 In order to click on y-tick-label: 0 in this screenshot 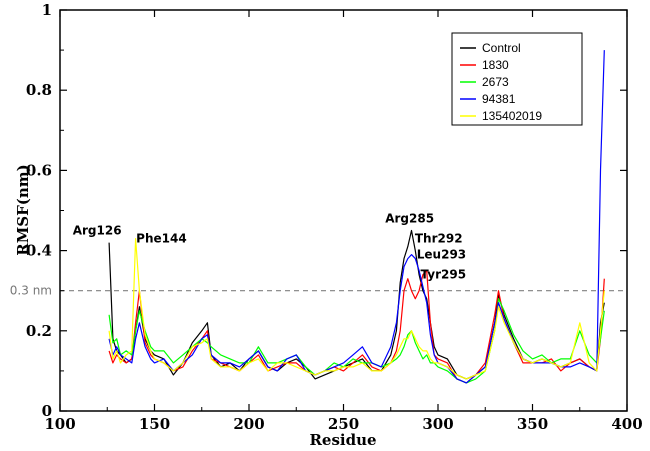, I will do `click(47, 411)`.